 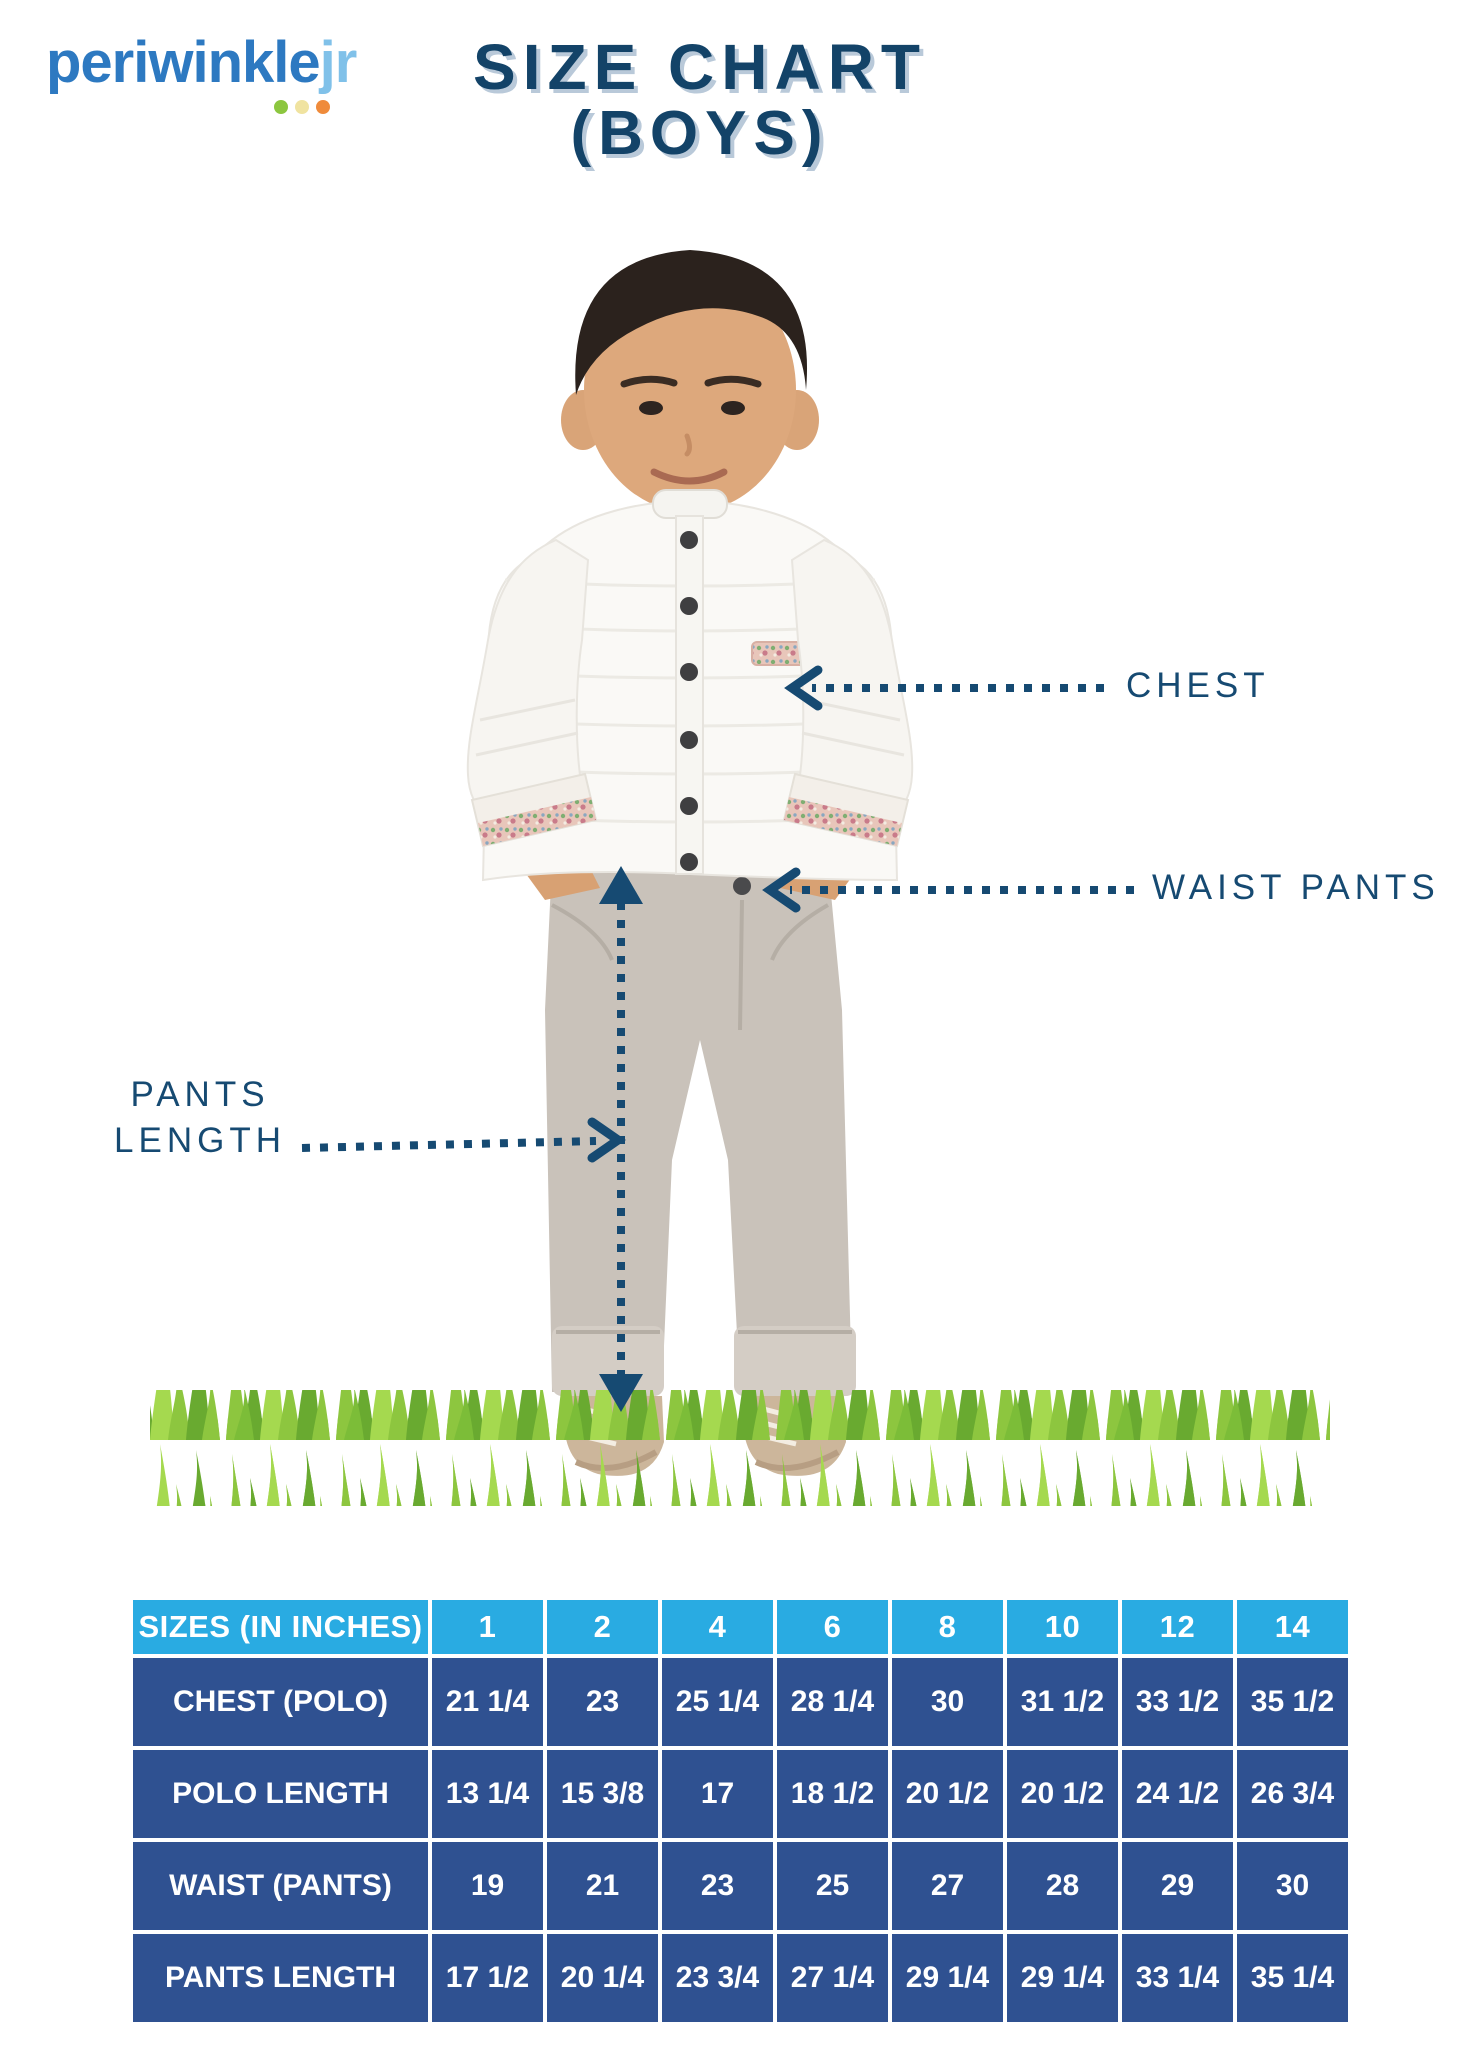 What do you see at coordinates (1177, 1886) in the screenshot?
I see `table-value-waist-pants--12: 29` at bounding box center [1177, 1886].